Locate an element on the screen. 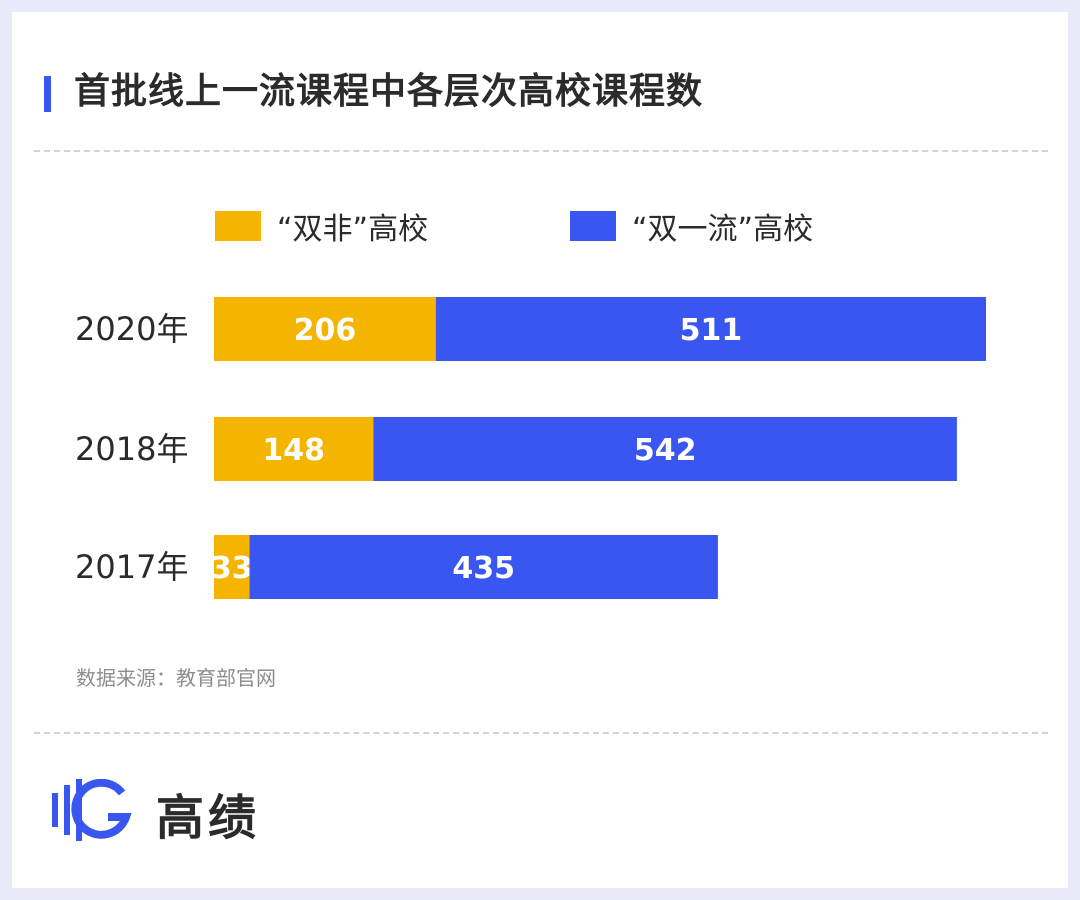  data-source-note: 数据来源：教育部官网 is located at coordinates (176, 678).